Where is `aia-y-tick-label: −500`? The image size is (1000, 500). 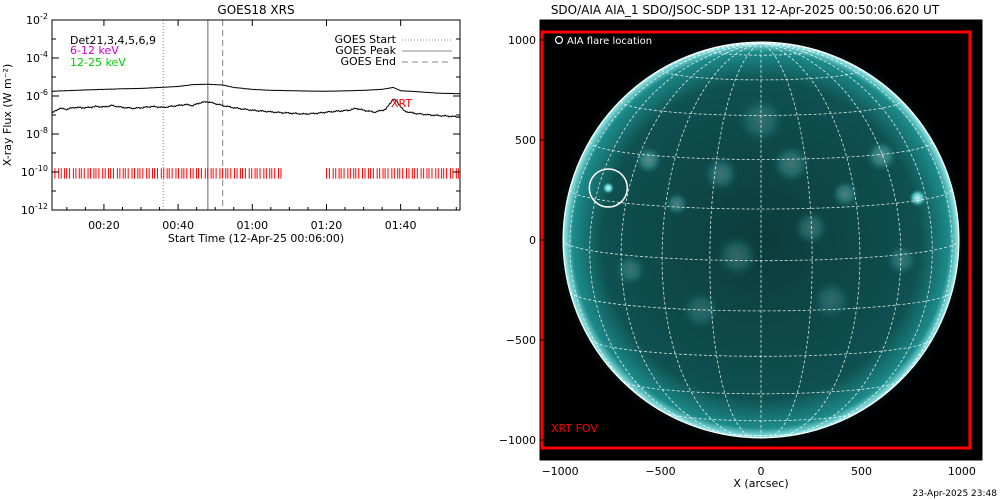
aia-y-tick-label: −500 is located at coordinates (521, 340).